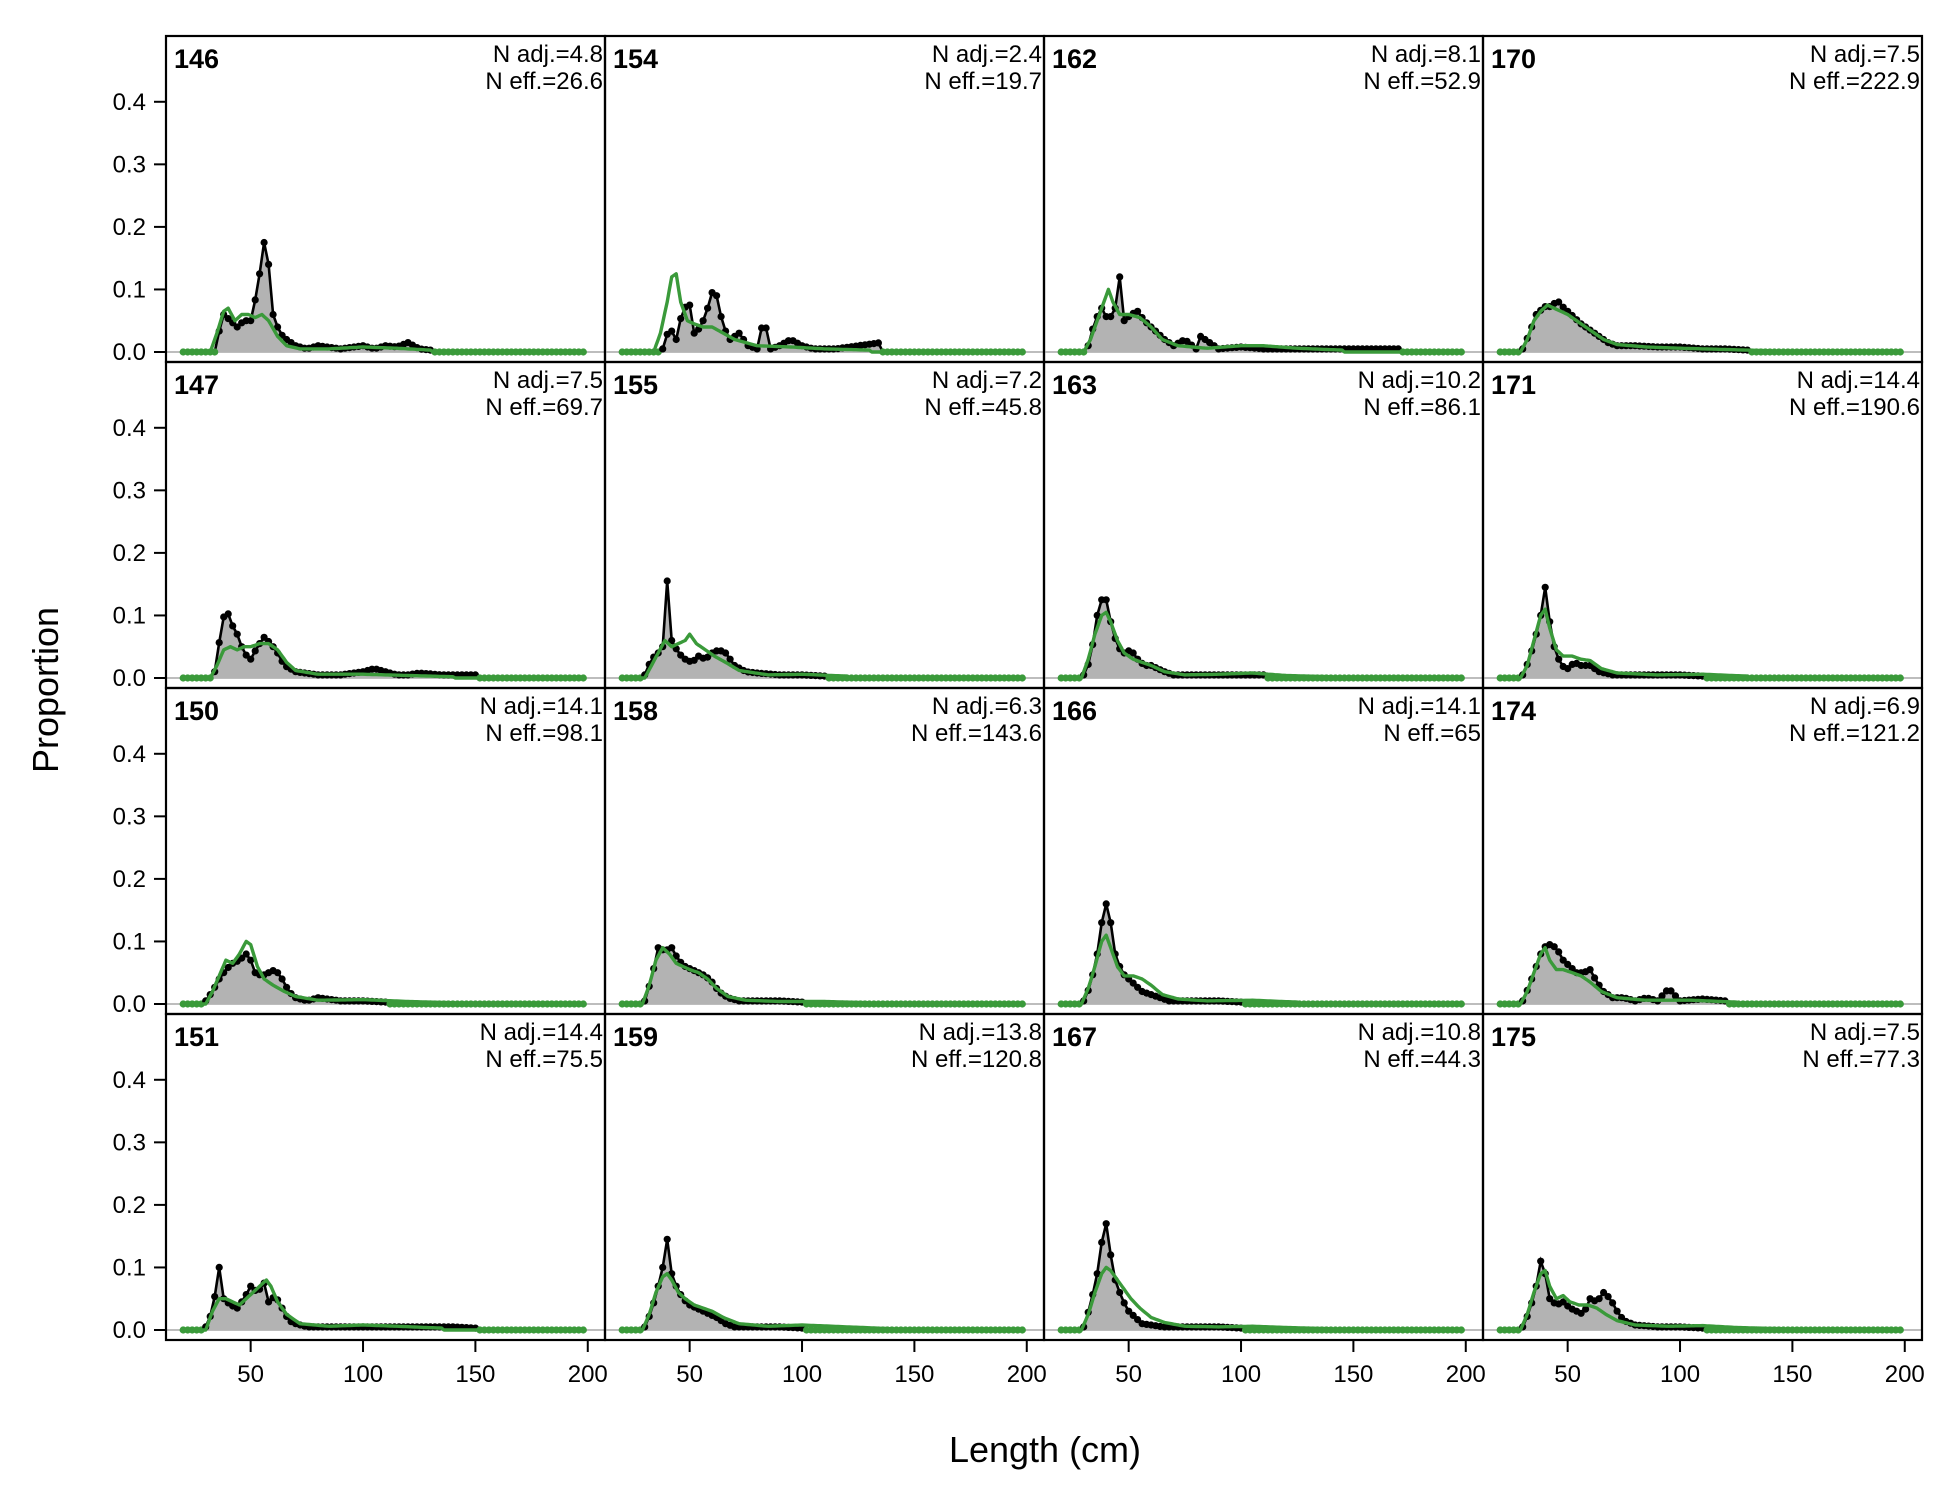 The image size is (1950, 1500). I want to click on panel-n-eff: N eff.=19.7, so click(983, 81).